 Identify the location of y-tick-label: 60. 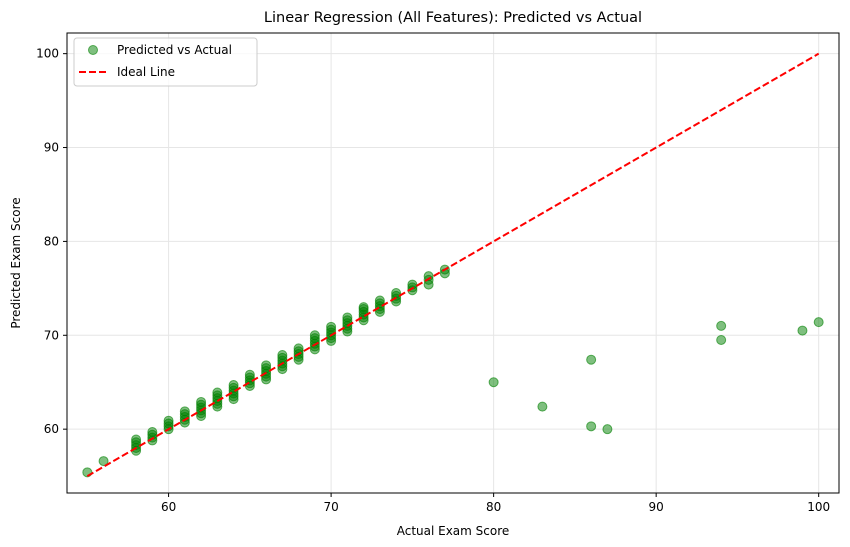
(51, 429).